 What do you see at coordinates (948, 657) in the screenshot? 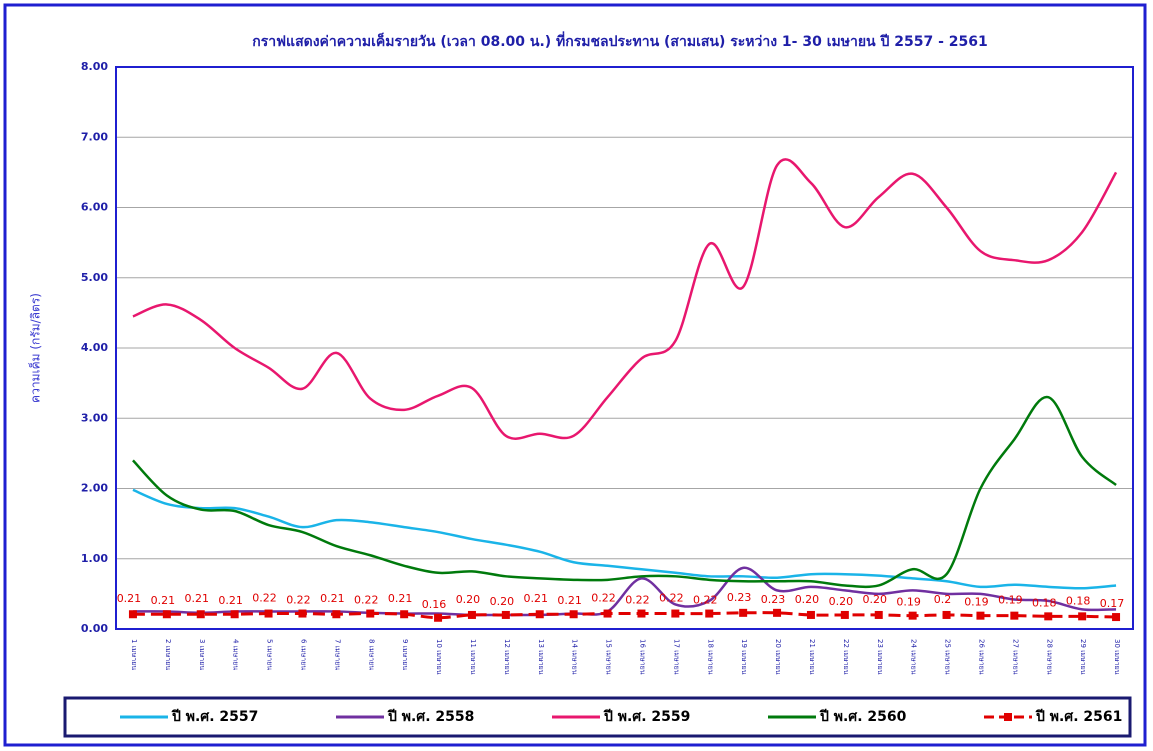
I see `x-tick-label: 25 เมษายน` at bounding box center [948, 657].